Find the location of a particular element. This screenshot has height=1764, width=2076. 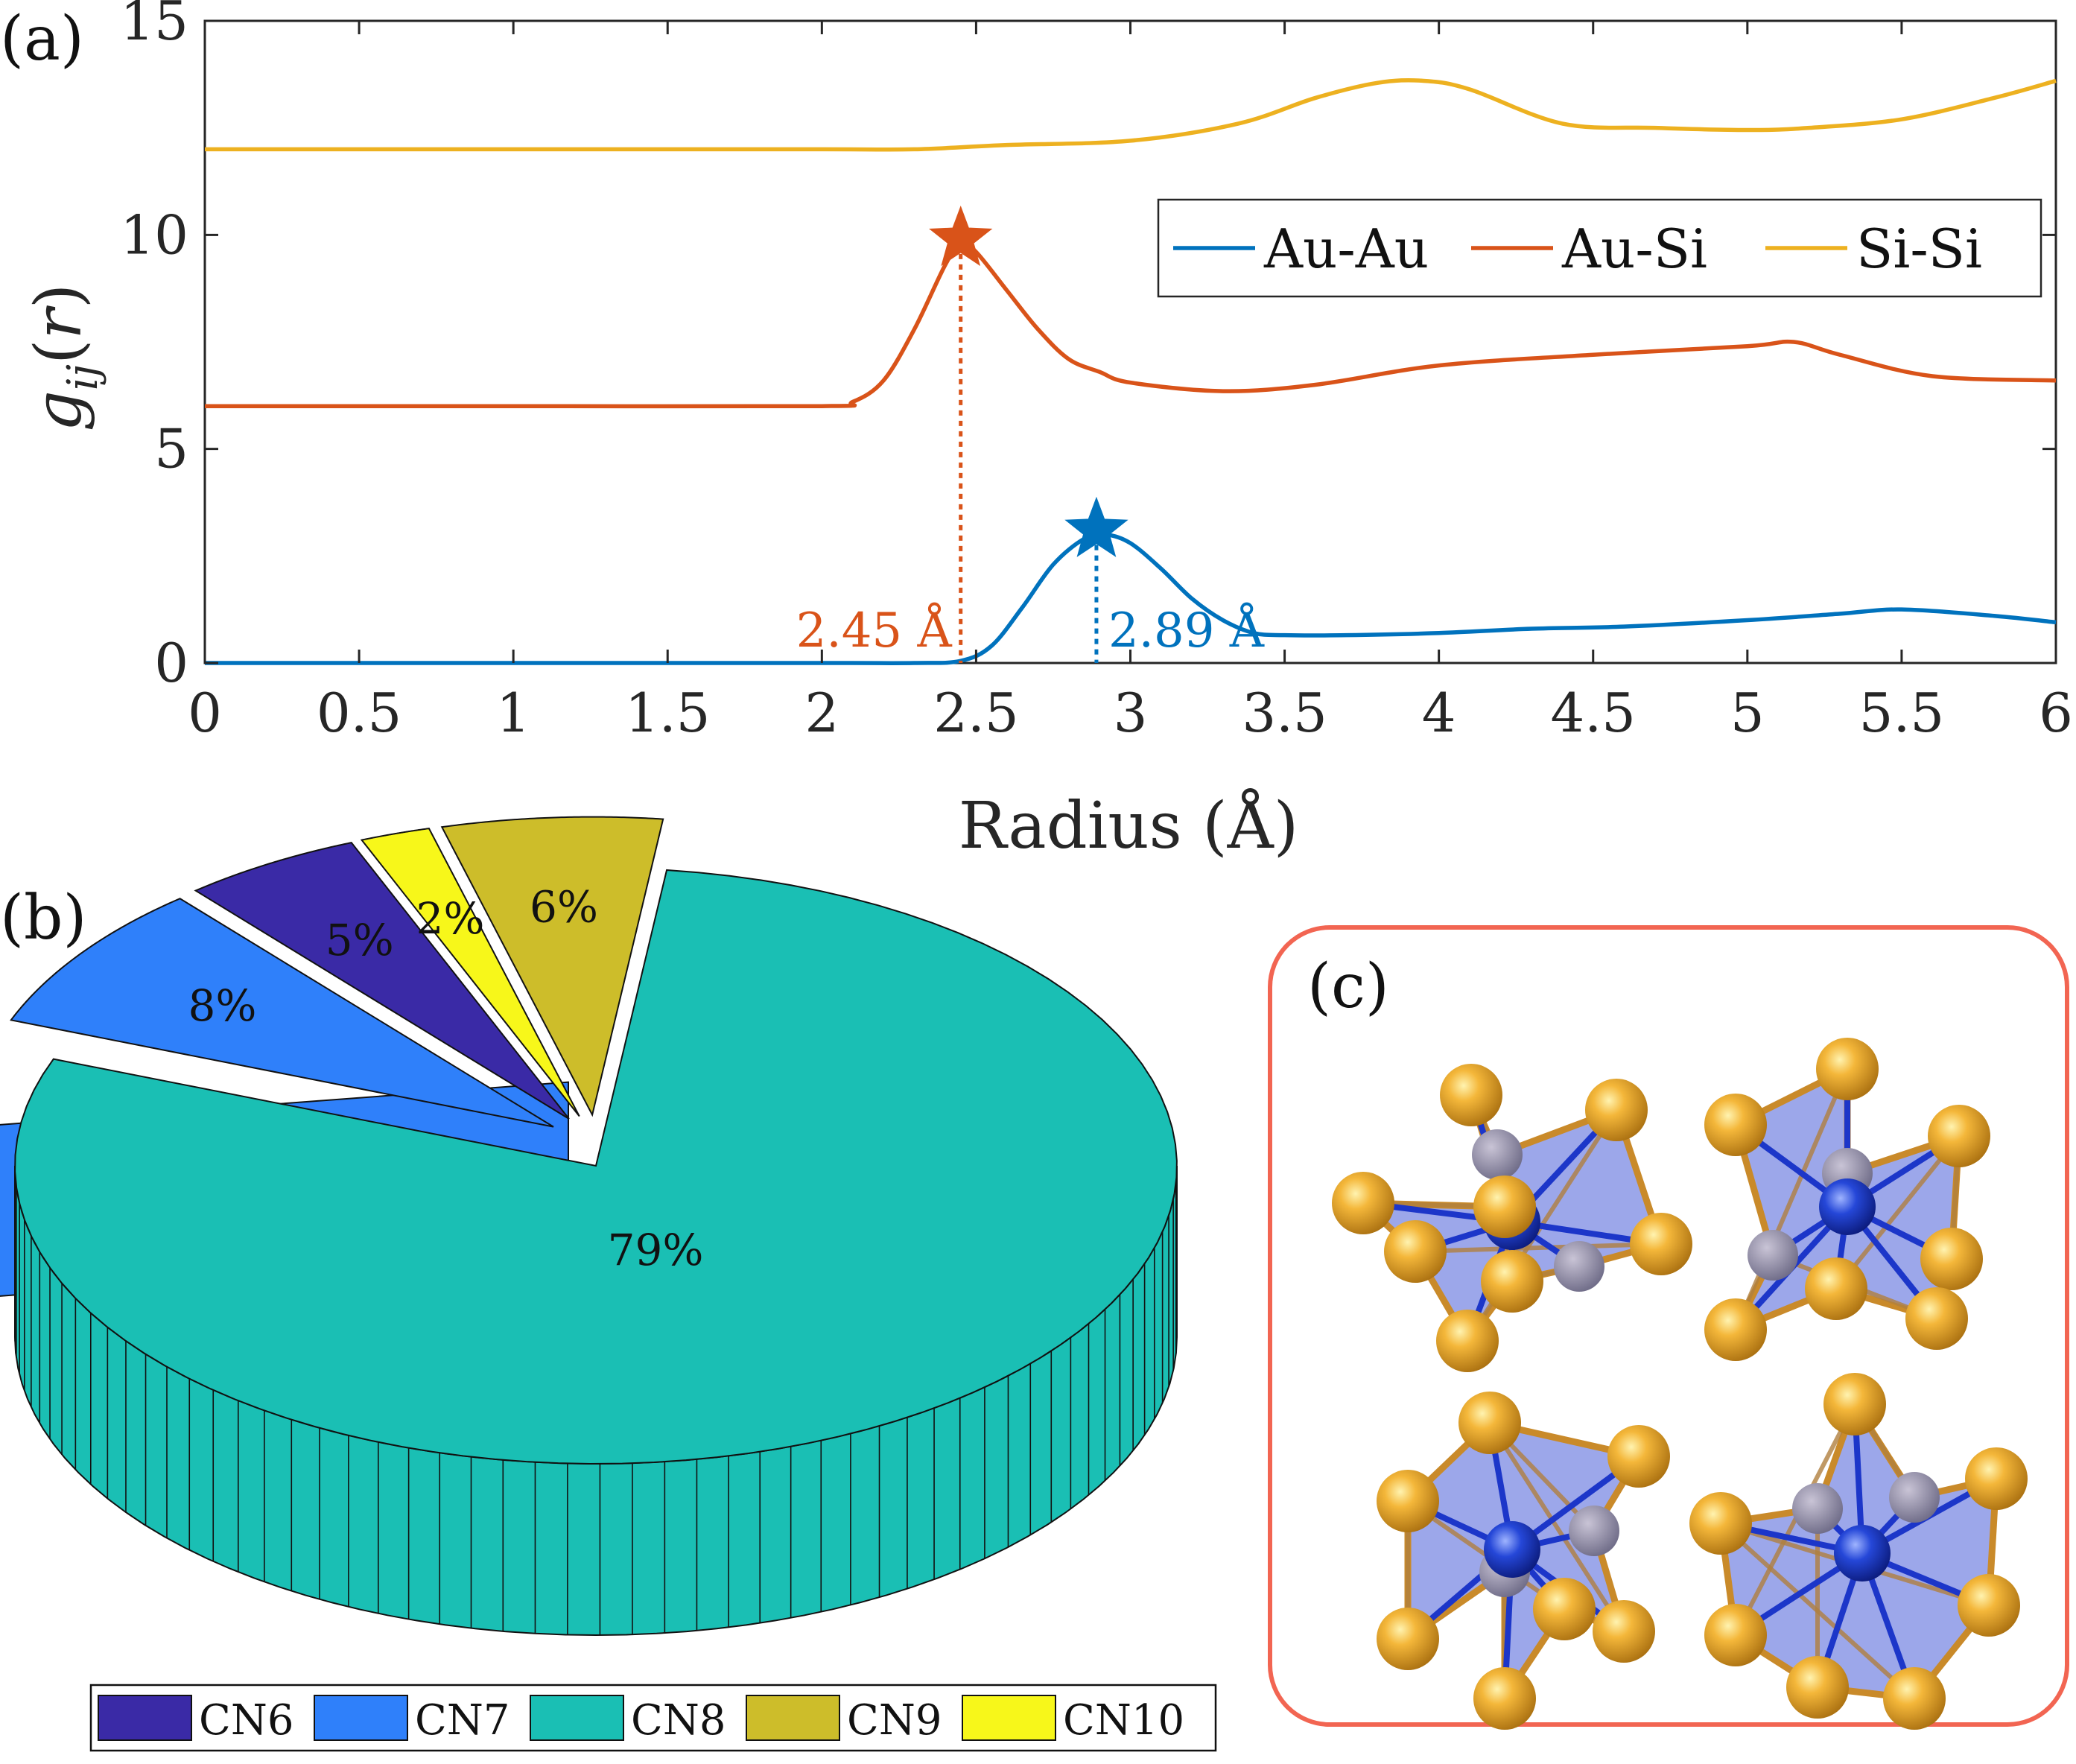

x-tick-label: 6 is located at coordinates (2056, 713).